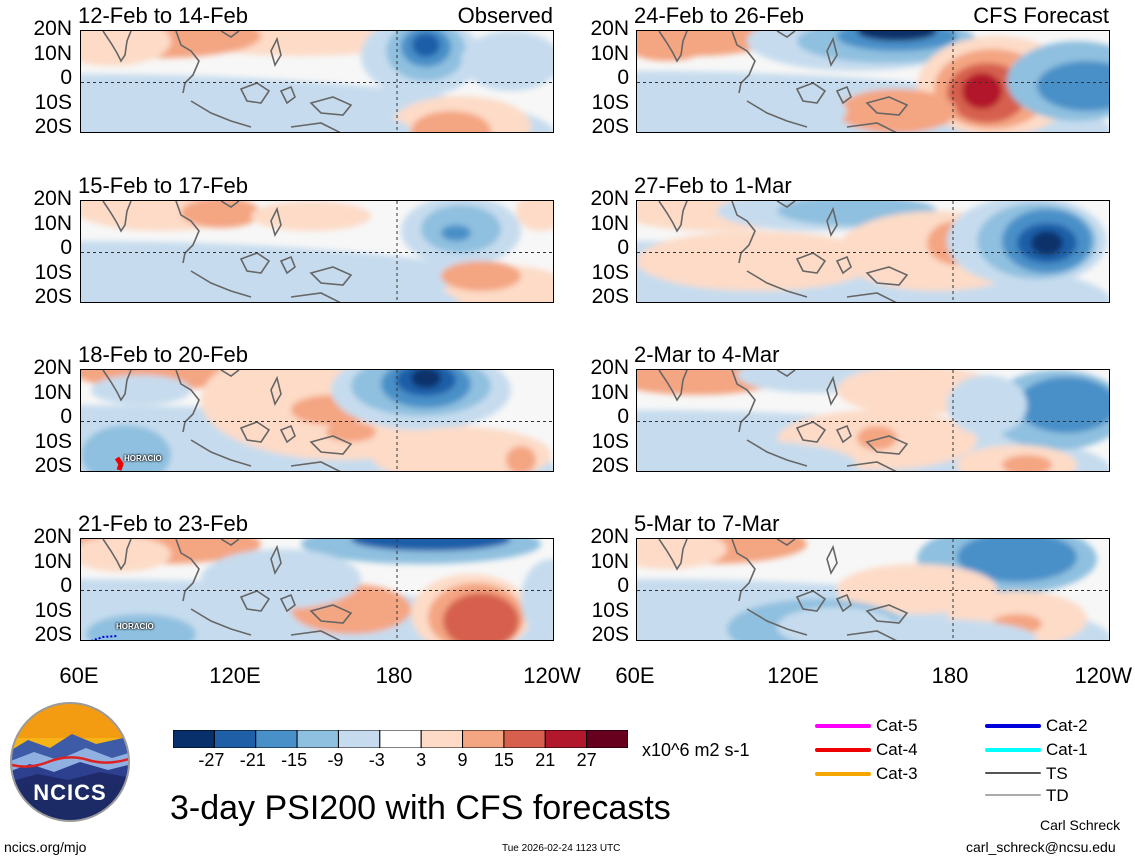 The image size is (1135, 860). What do you see at coordinates (897, 725) in the screenshot?
I see `storm-legend-label: Cat-5` at bounding box center [897, 725].